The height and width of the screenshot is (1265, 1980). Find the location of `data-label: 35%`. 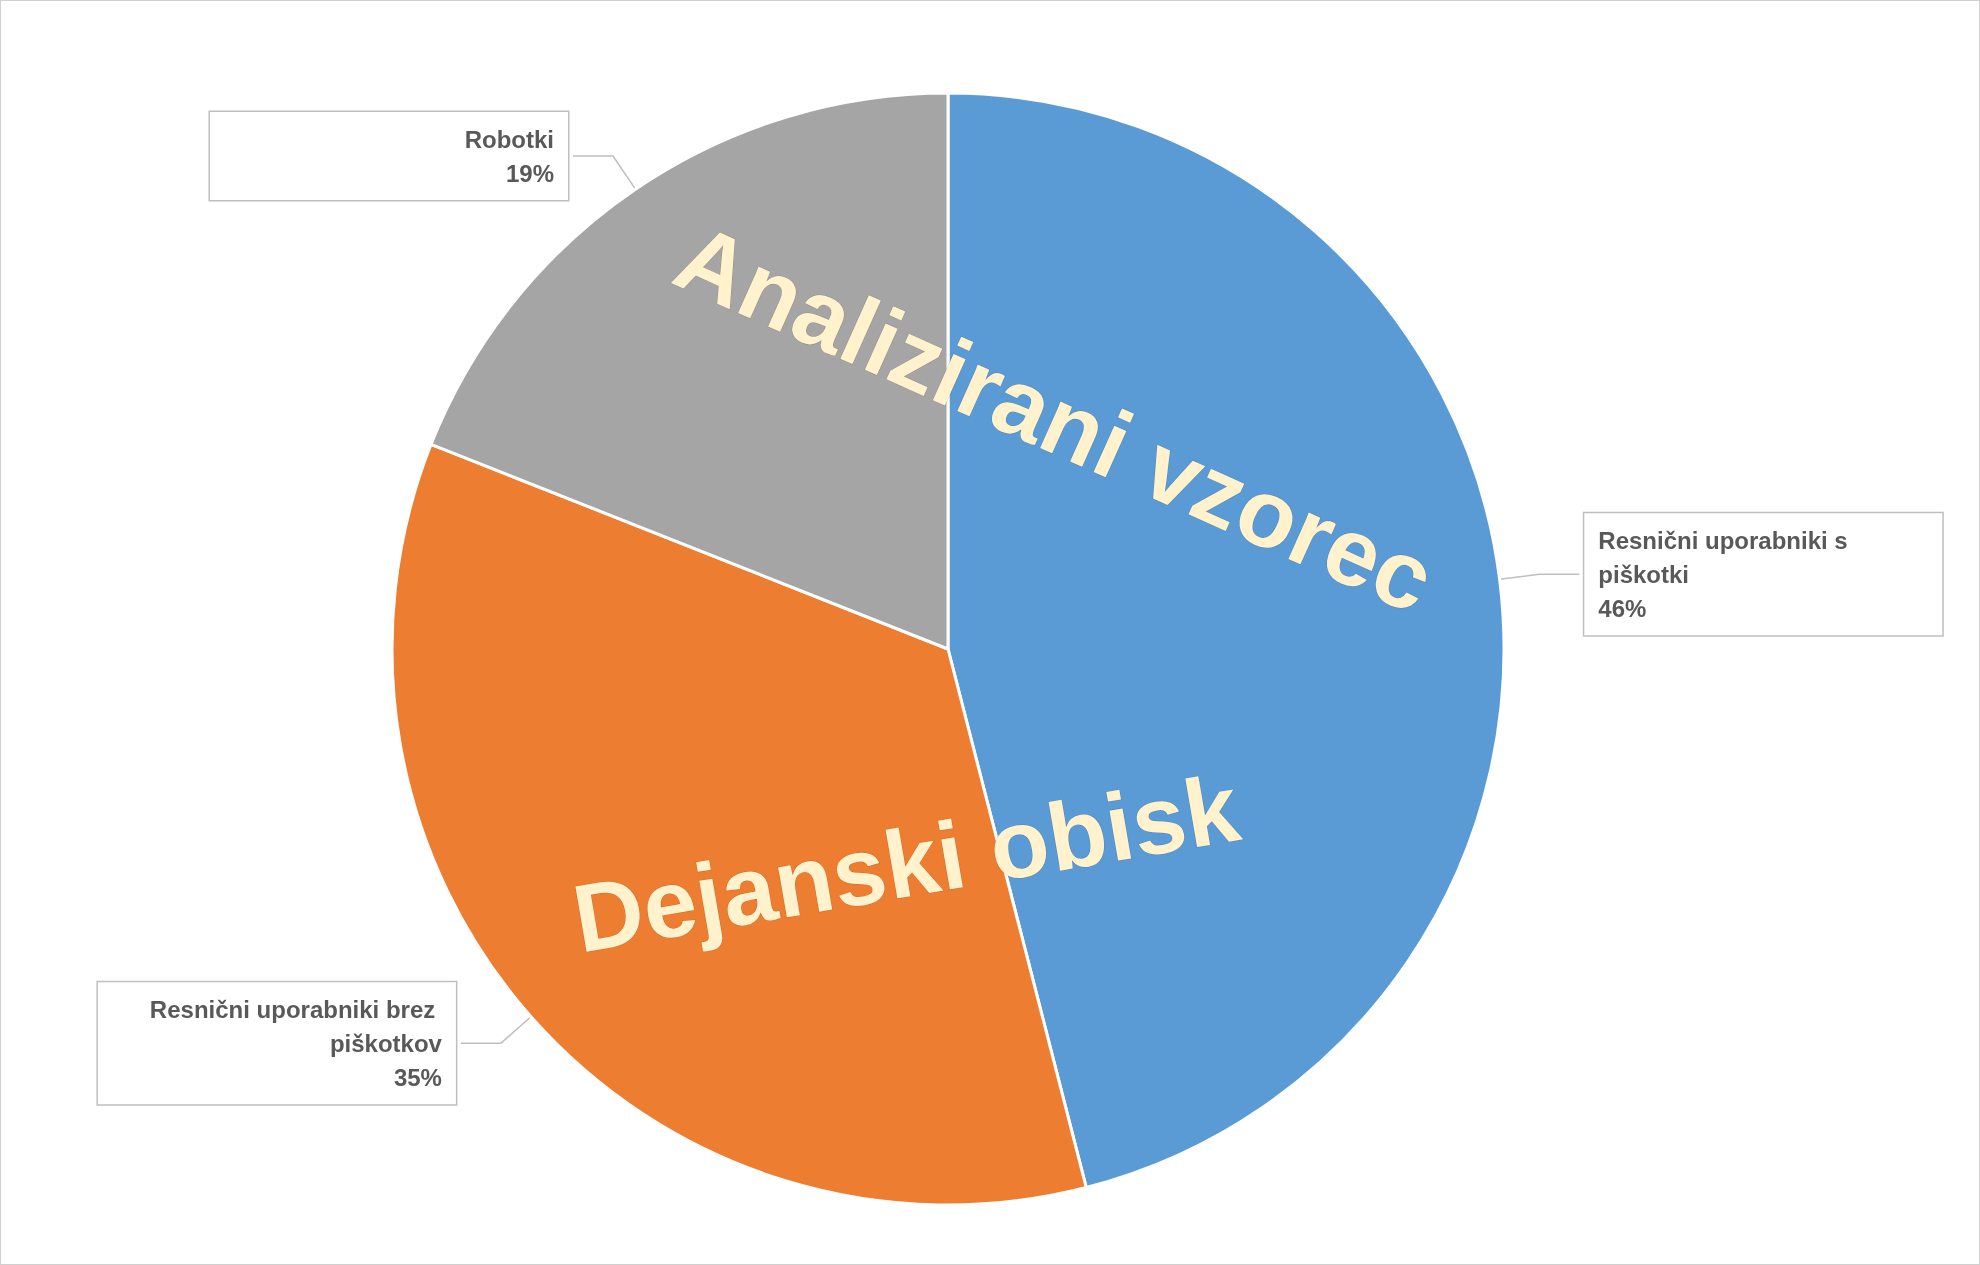

data-label: 35% is located at coordinates (417, 1077).